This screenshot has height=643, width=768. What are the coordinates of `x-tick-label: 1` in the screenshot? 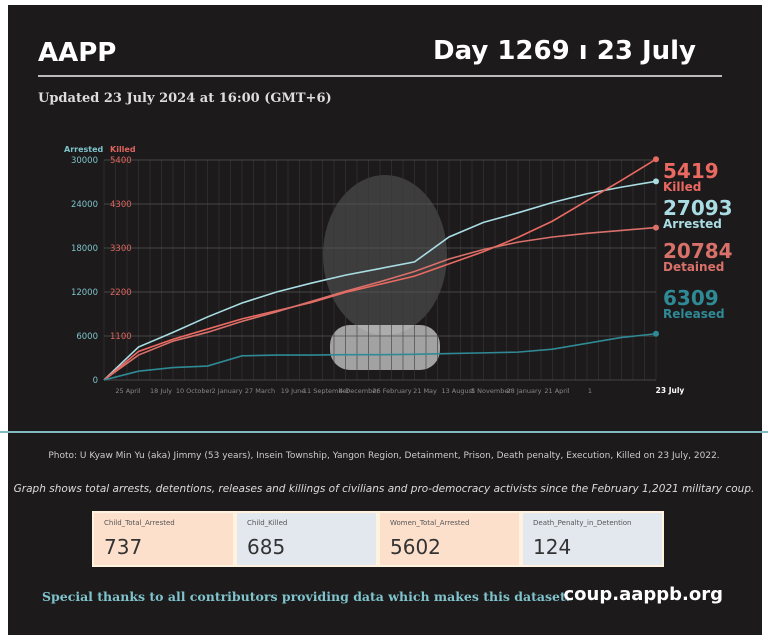 It's located at (590, 391).